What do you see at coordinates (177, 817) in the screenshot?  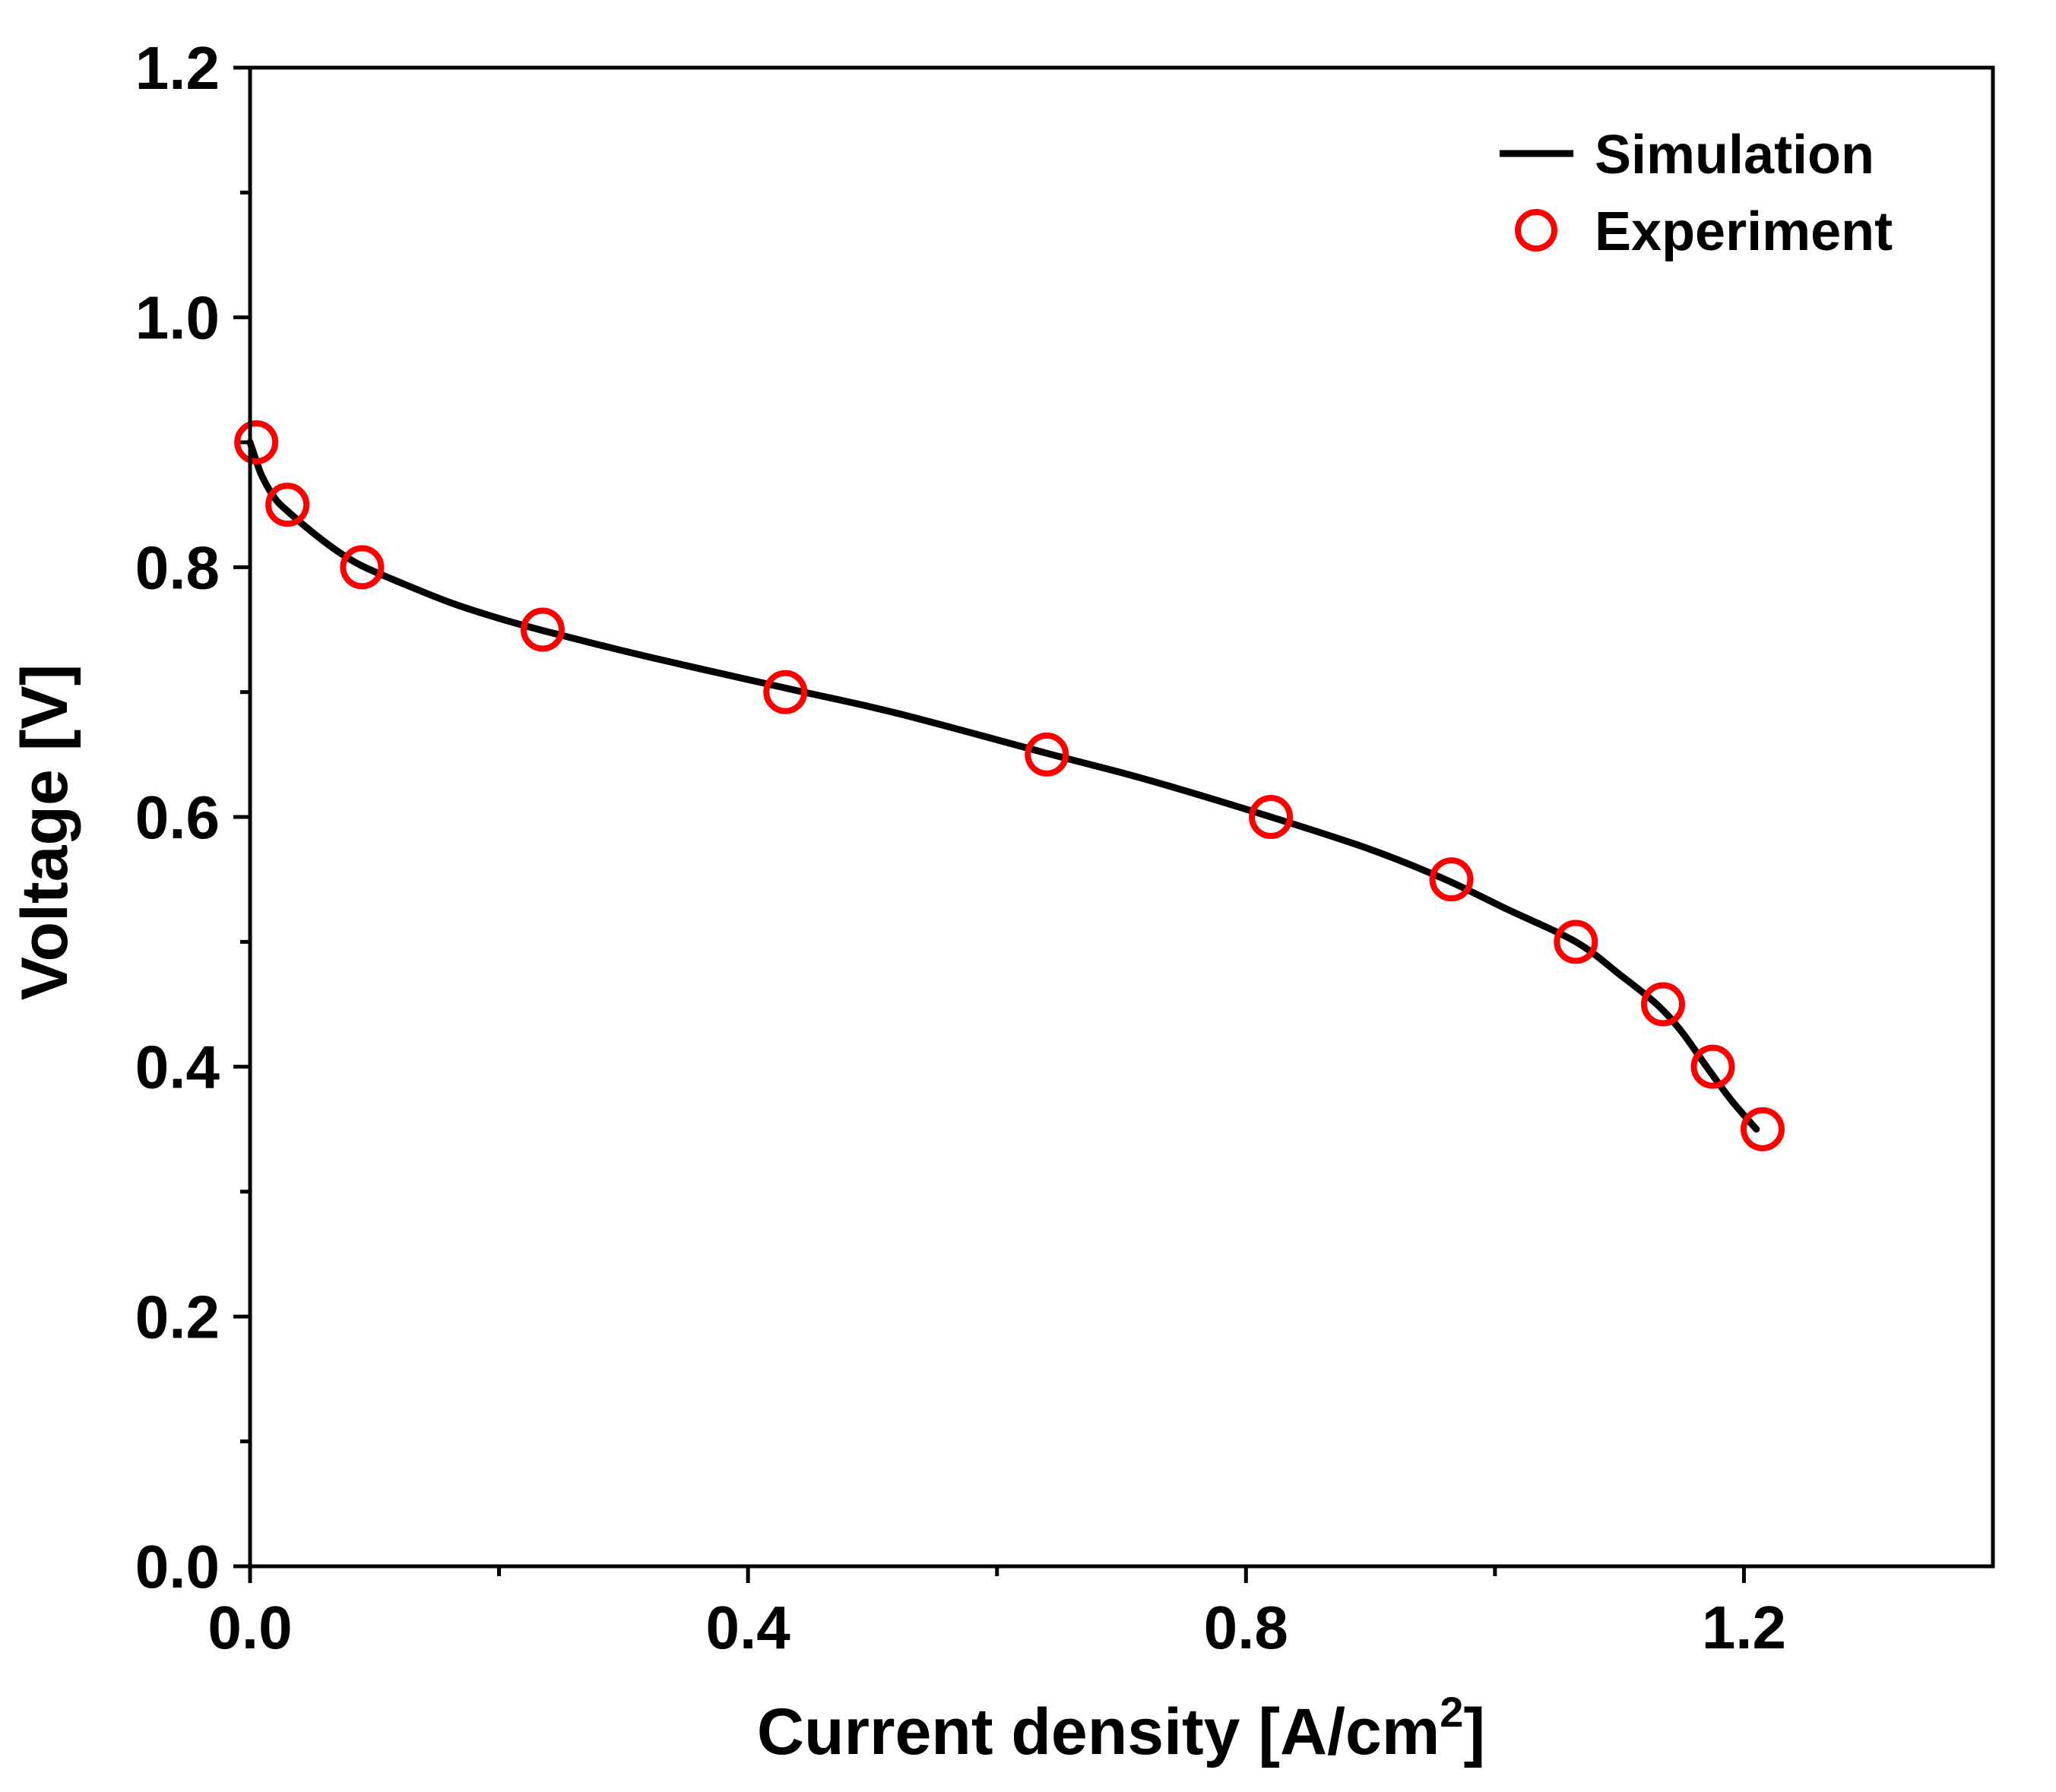 I see `y-tick-label: 0.6` at bounding box center [177, 817].